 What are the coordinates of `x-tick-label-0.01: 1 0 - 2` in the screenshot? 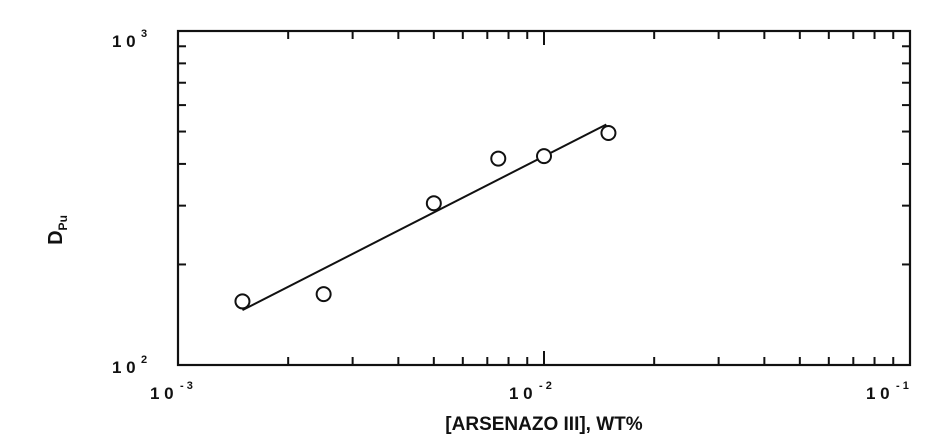 It's located at (530, 391).